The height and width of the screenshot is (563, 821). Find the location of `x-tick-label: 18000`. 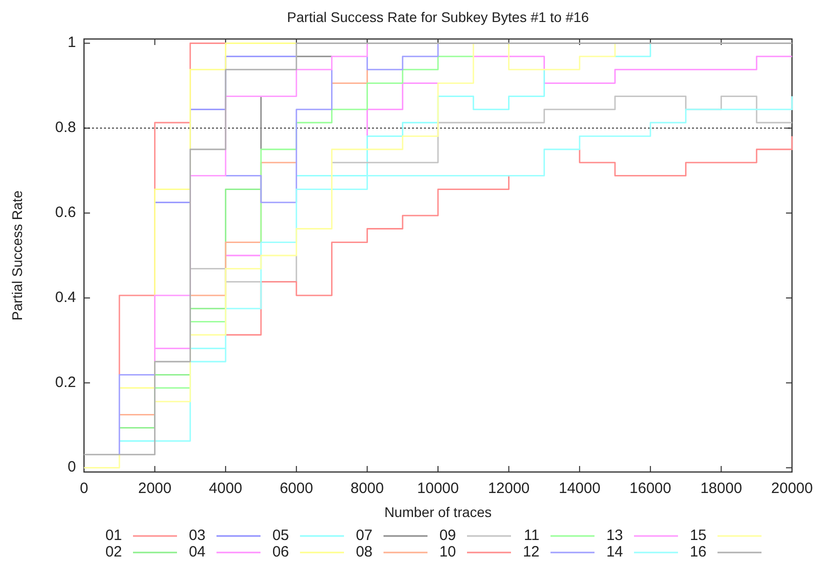

x-tick-label: 18000 is located at coordinates (721, 488).